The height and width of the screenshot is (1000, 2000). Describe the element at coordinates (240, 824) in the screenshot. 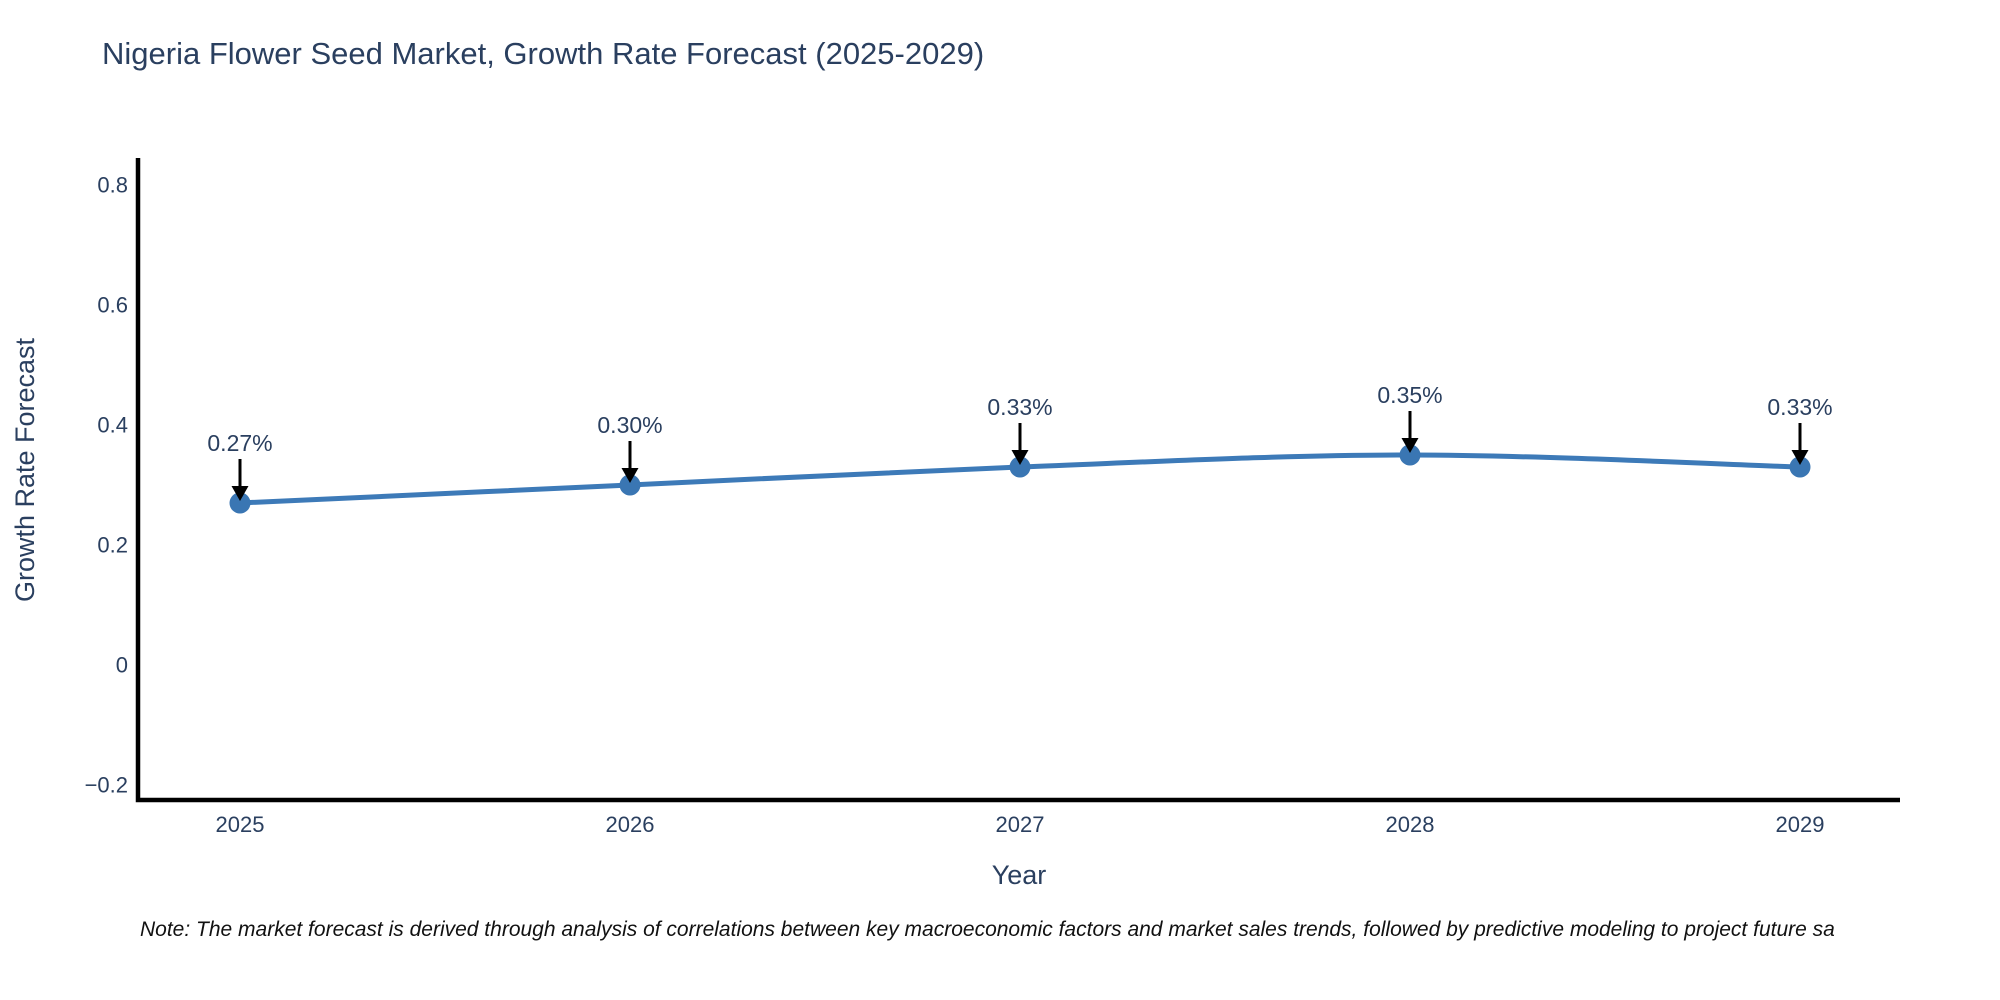

I see `x-axis-tick-label: 2025` at that location.